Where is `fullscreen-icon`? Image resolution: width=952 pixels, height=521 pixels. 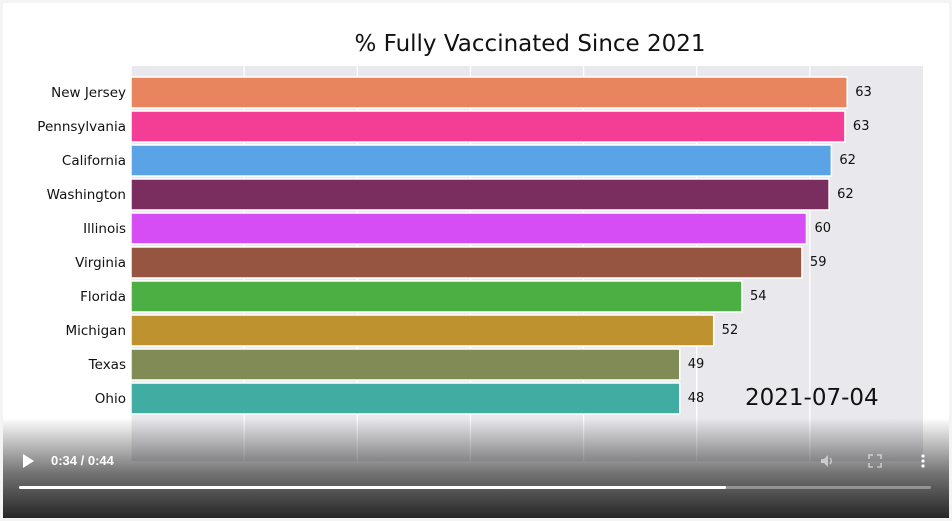 fullscreen-icon is located at coordinates (875, 461).